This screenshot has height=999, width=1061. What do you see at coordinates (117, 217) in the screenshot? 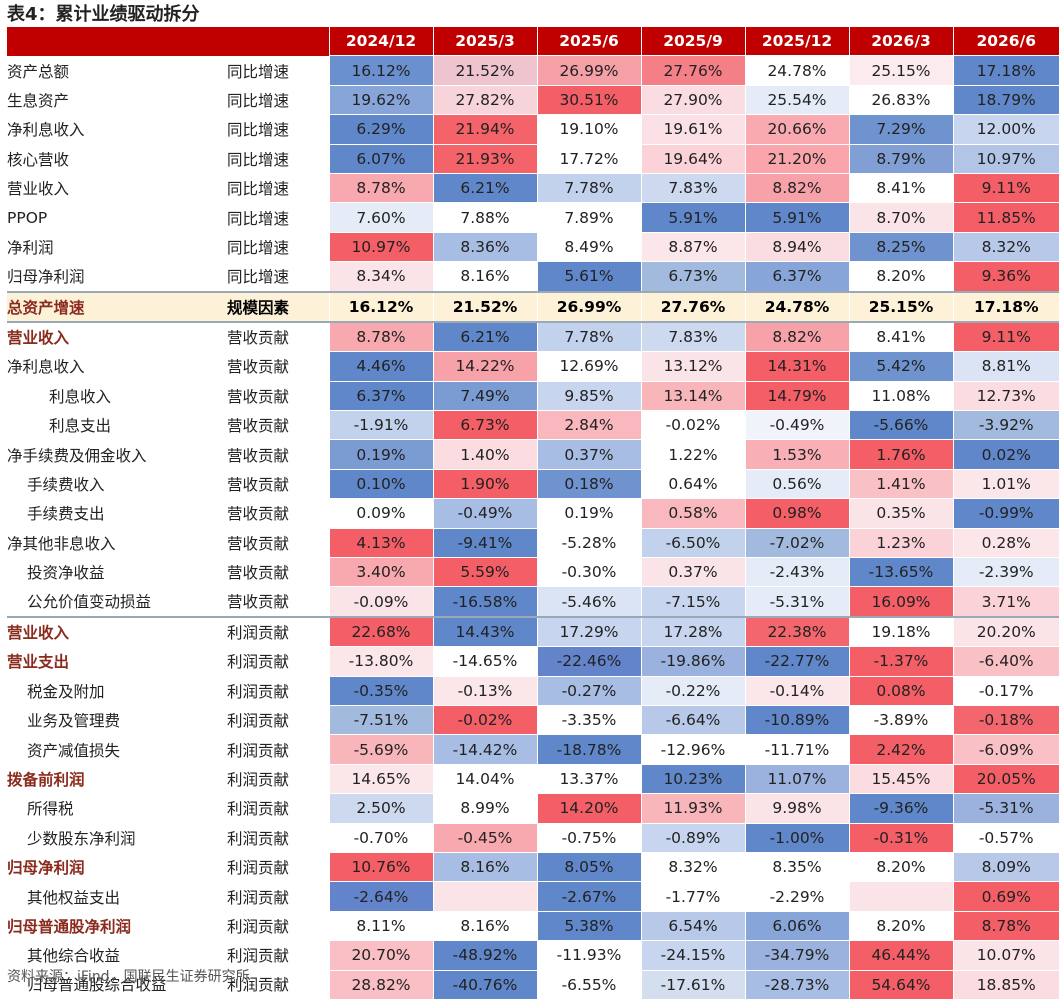
I see `row-label: PPOP` at bounding box center [117, 217].